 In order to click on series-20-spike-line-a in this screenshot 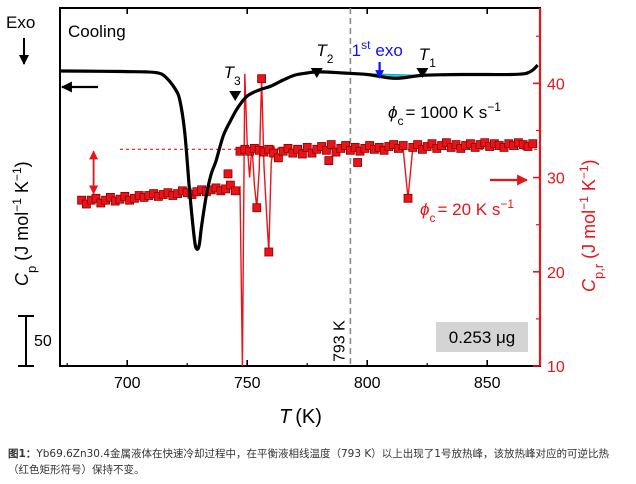, I will do `click(252, 220)`.